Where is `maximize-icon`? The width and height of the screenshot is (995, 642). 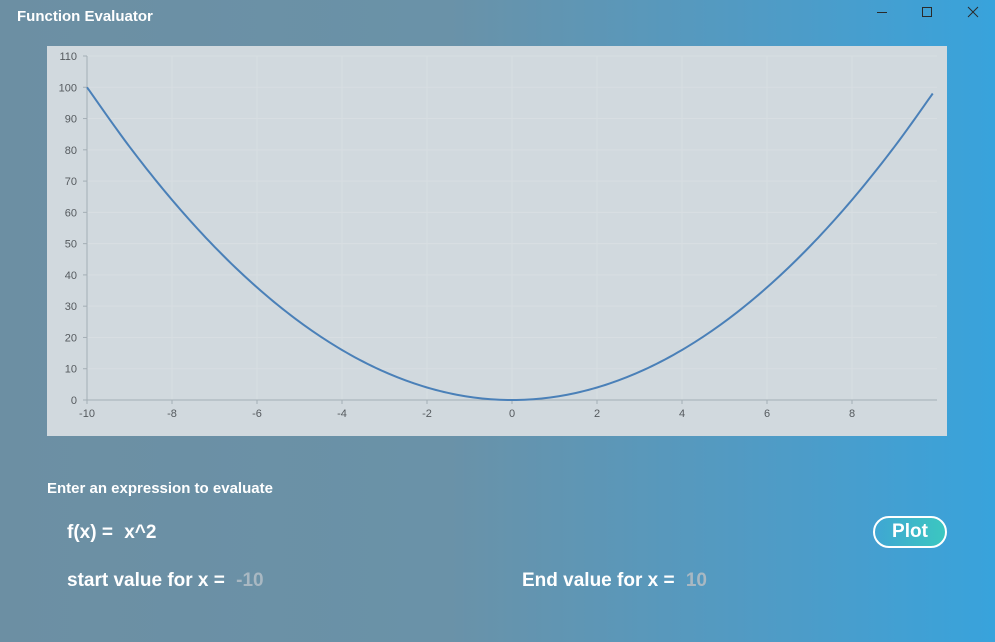 maximize-icon is located at coordinates (927, 12).